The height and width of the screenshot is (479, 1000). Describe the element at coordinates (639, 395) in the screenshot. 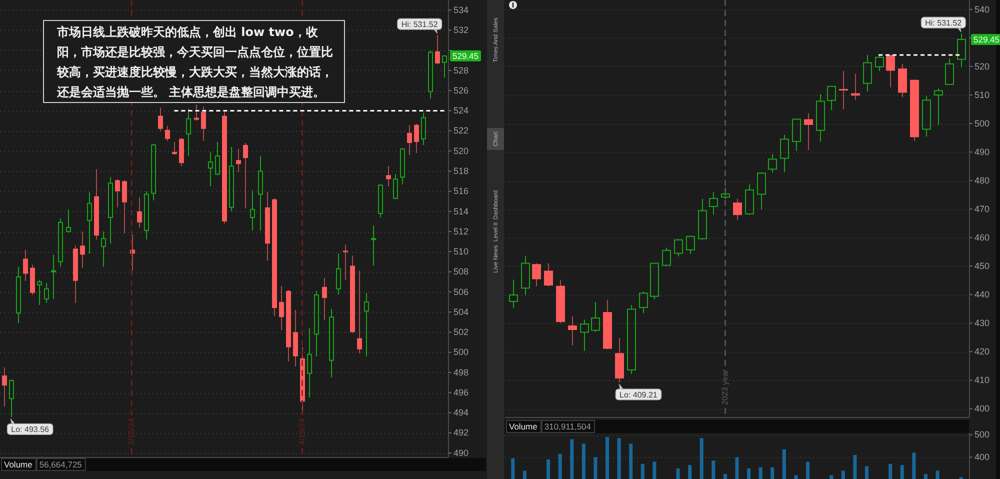

I see `annotation: Lo: 409.21` at that location.